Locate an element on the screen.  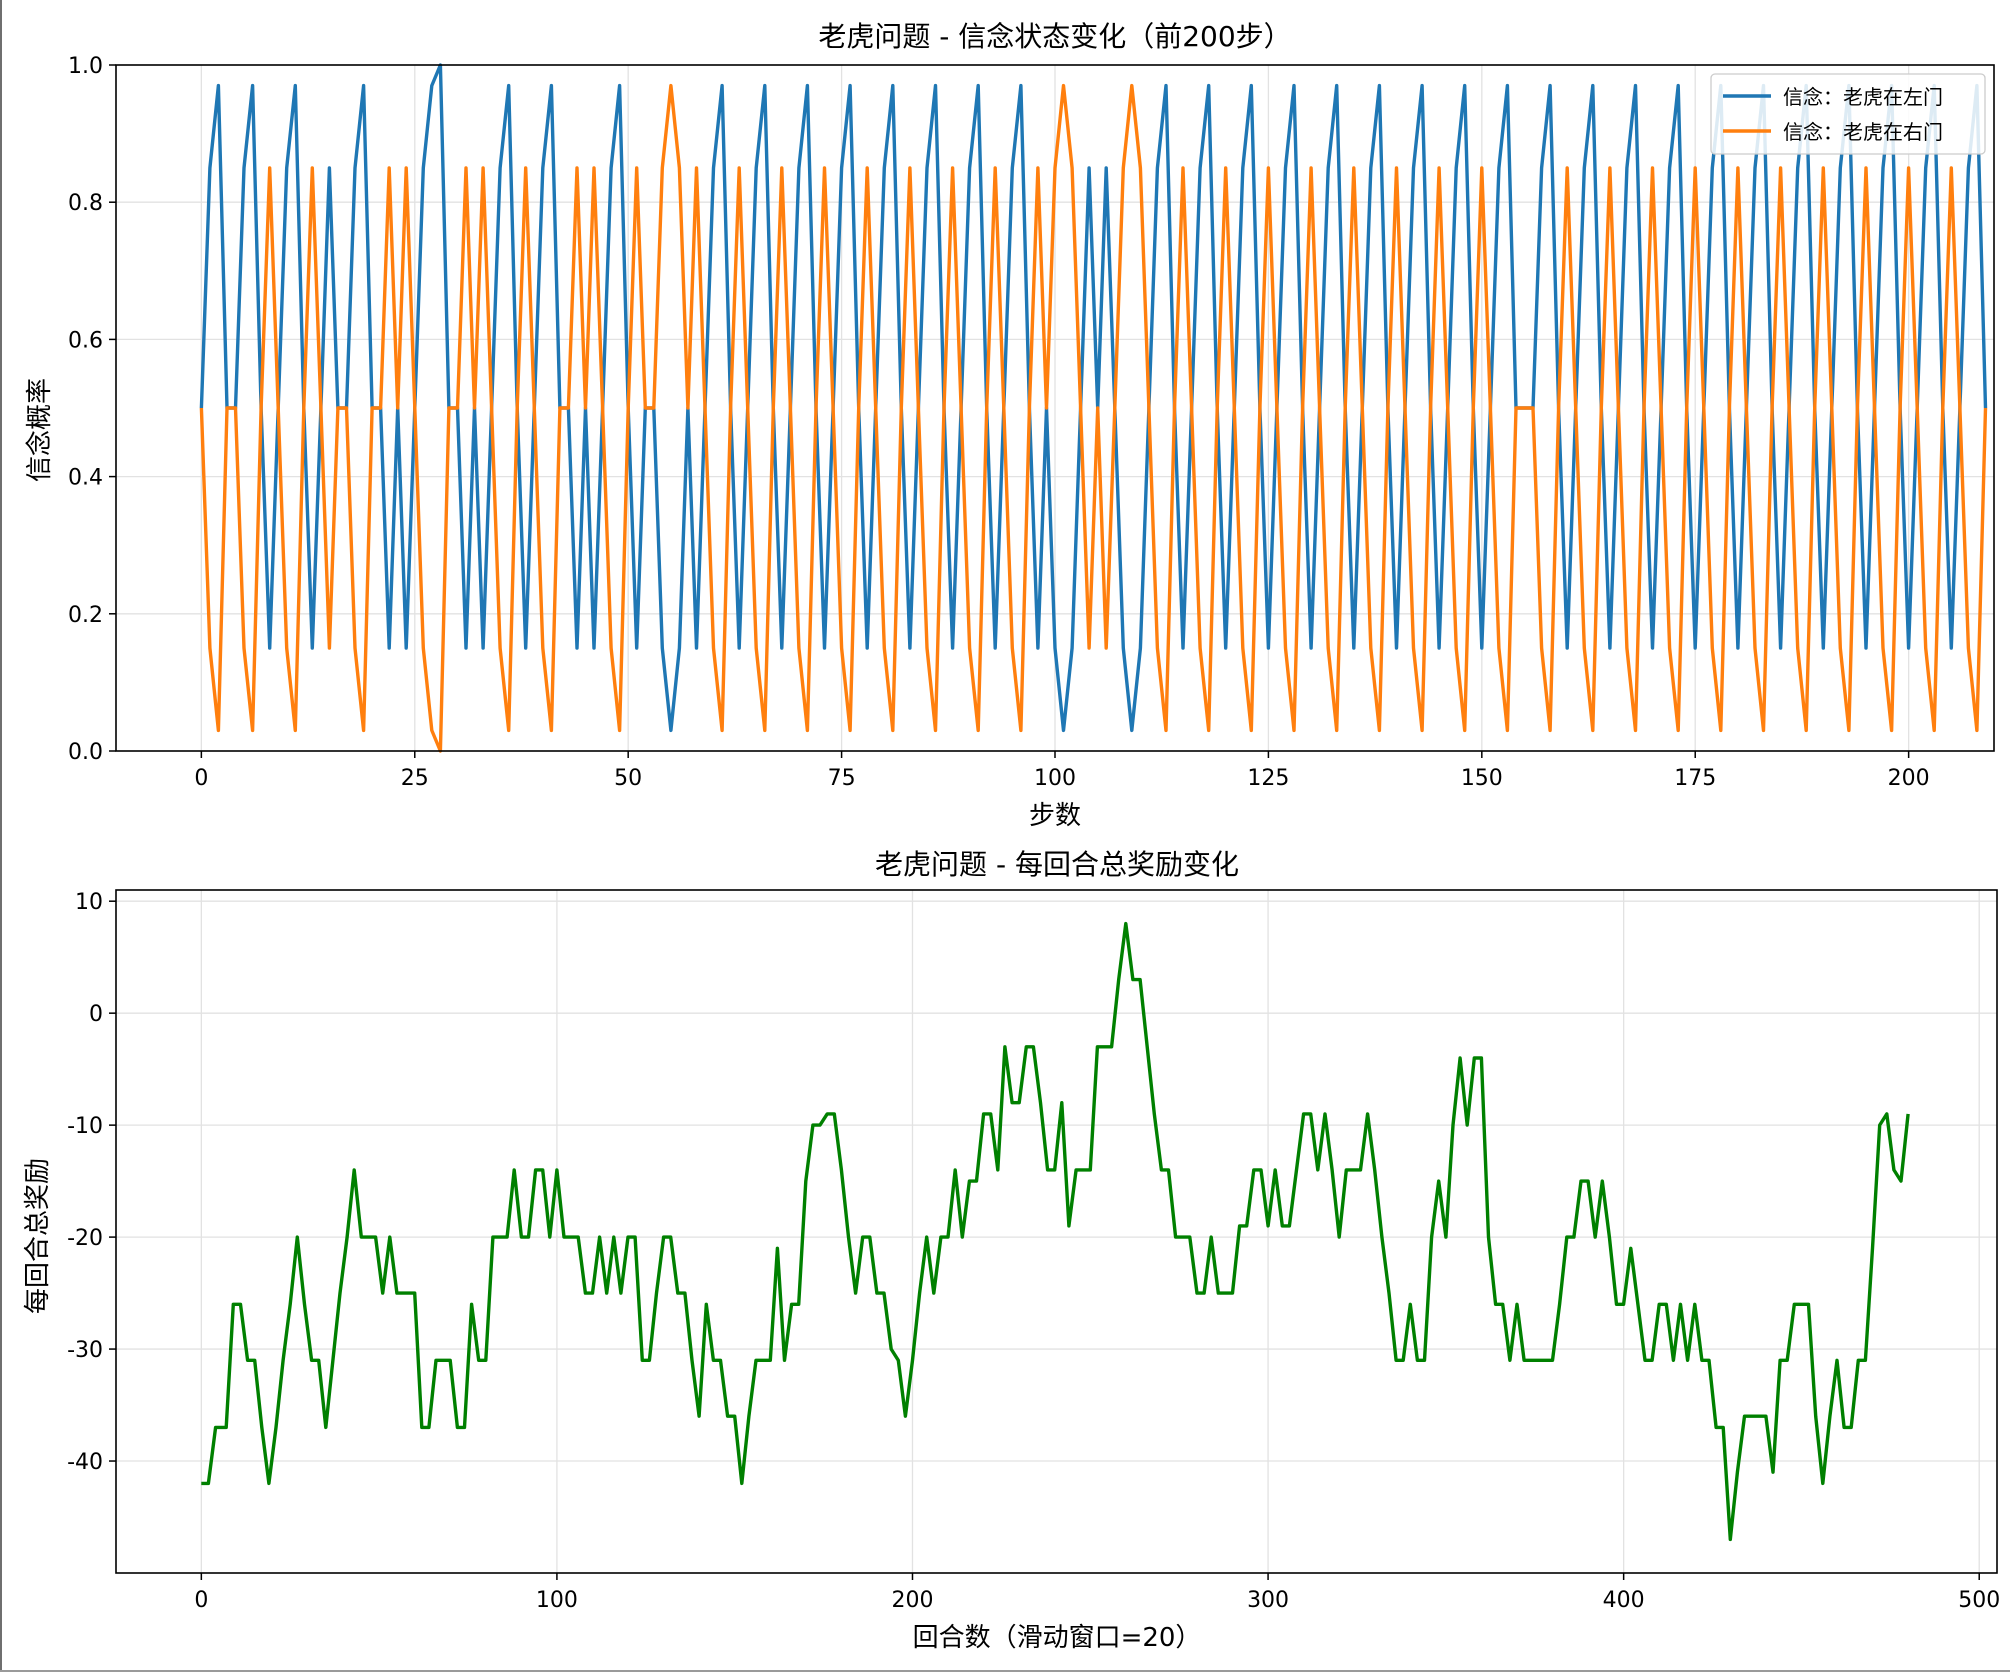
belief-chart-ytick-label: 1.0 is located at coordinates (85, 66).